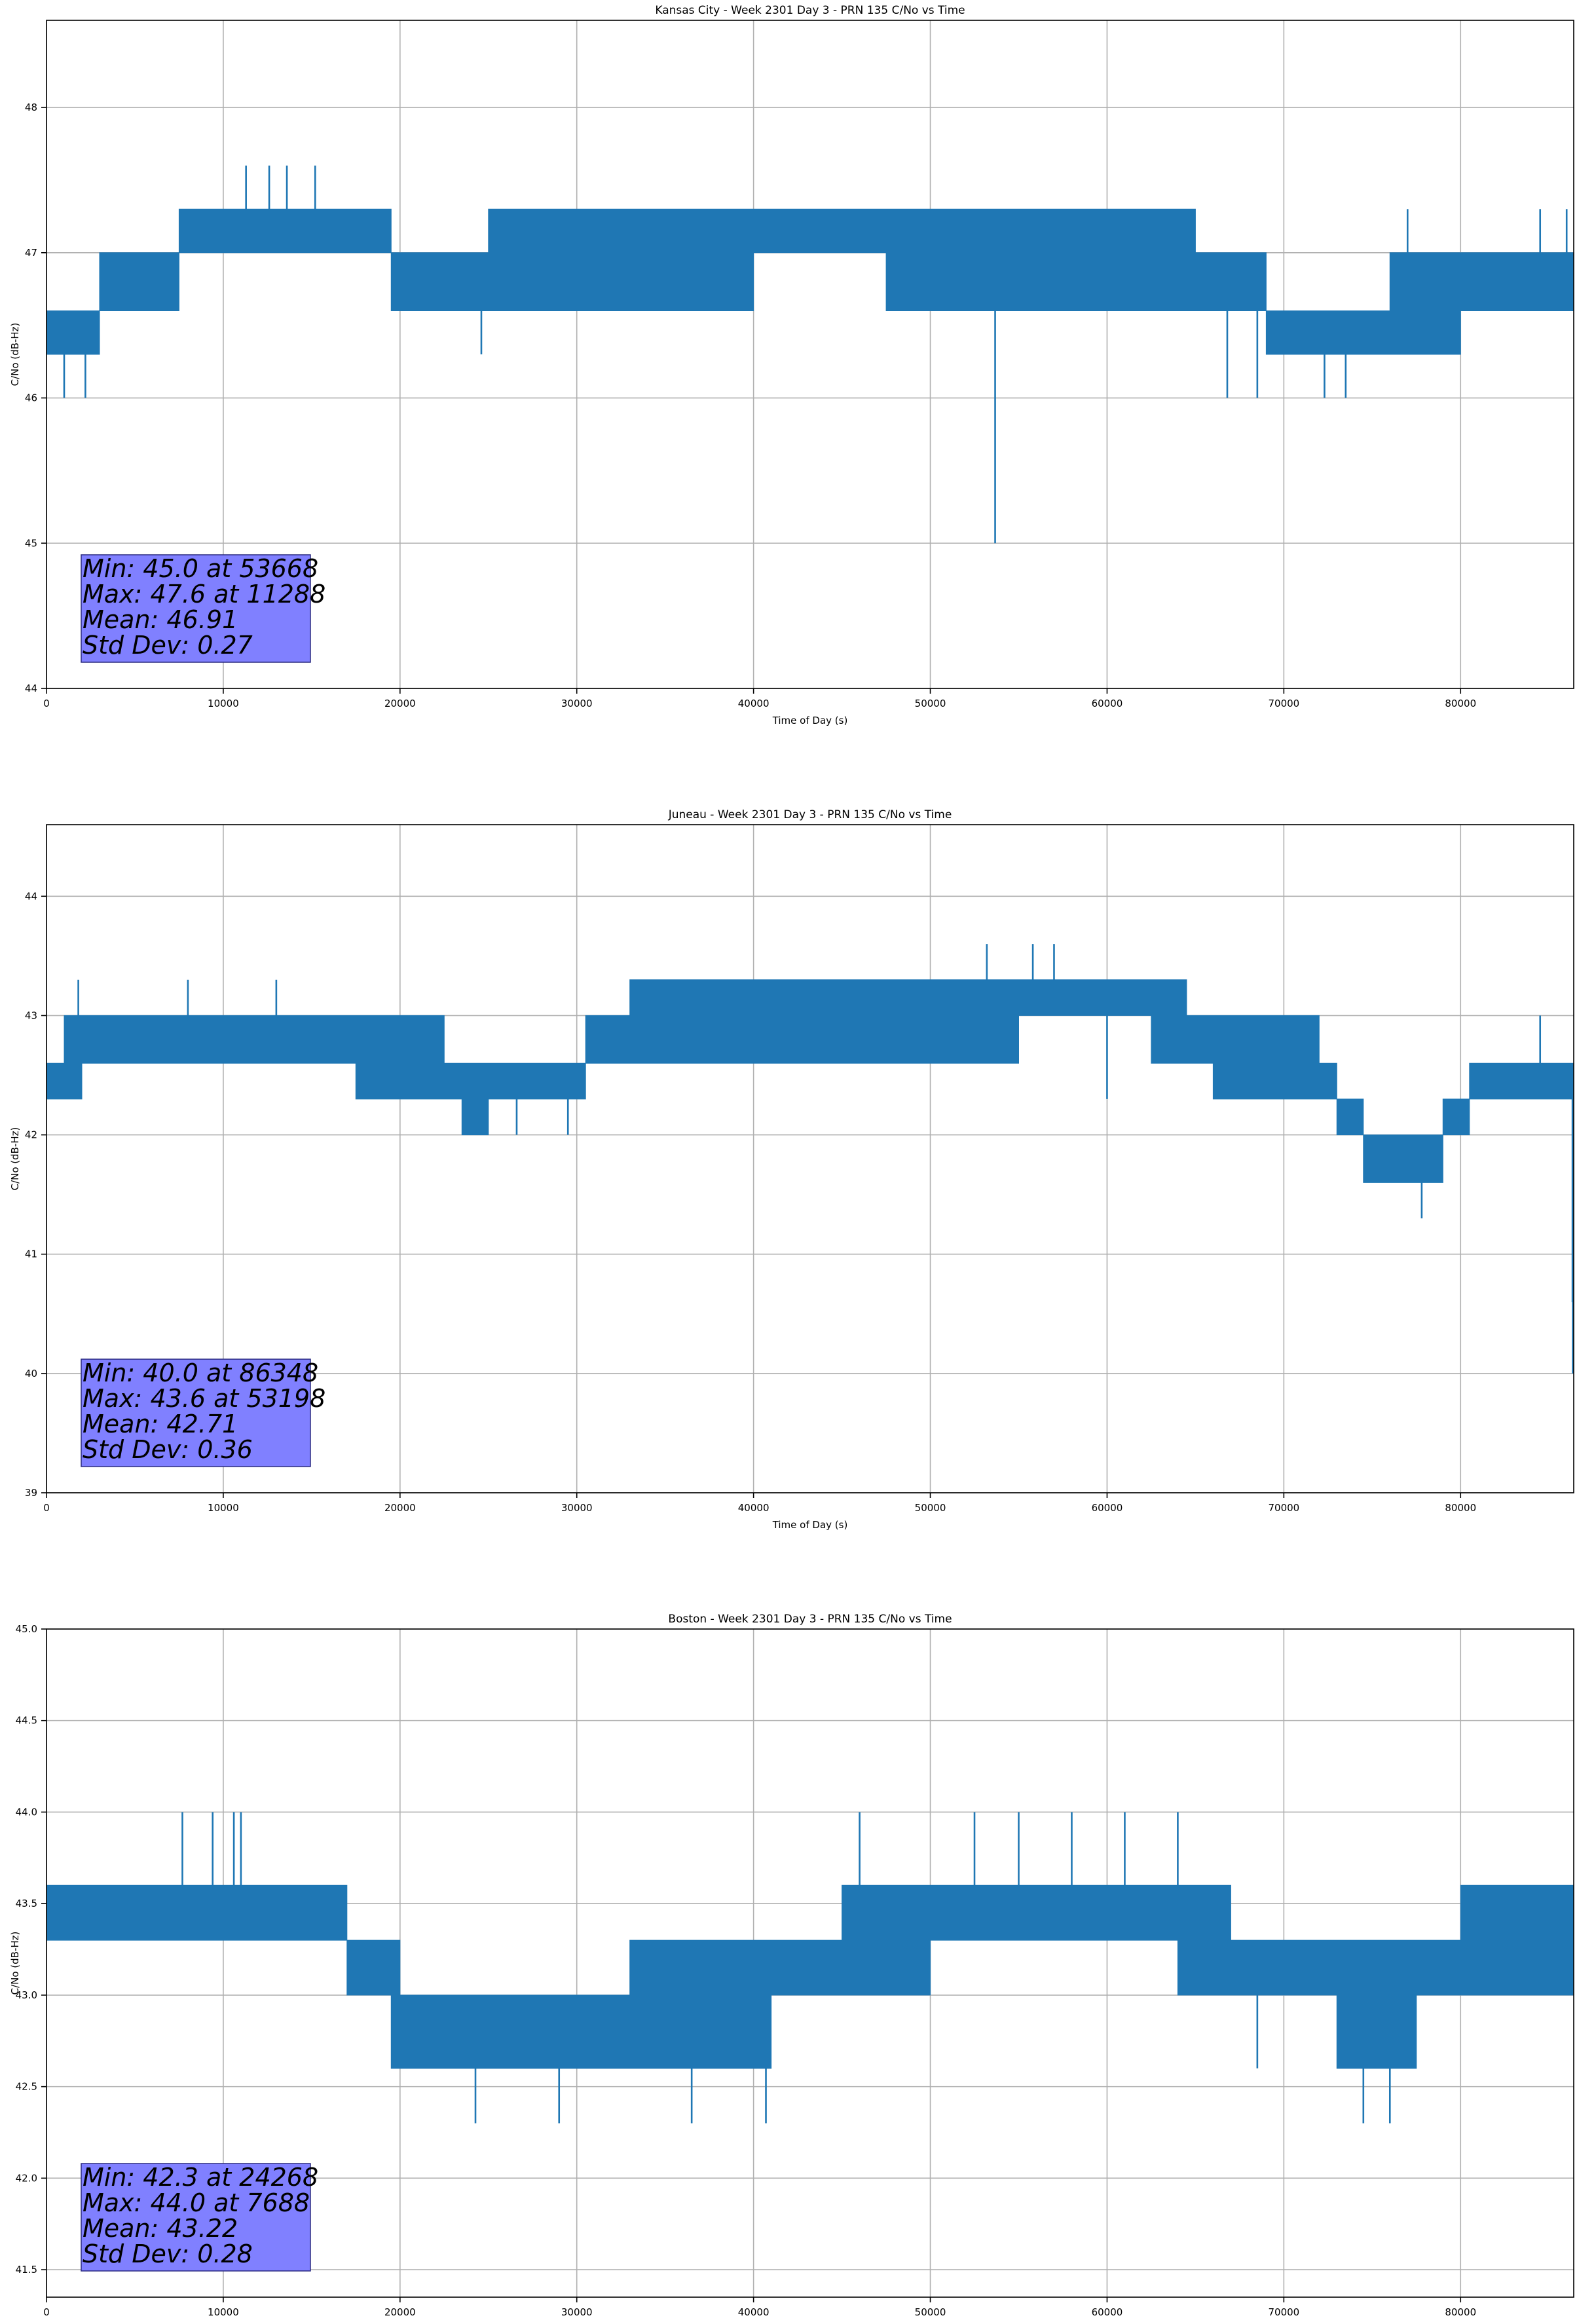 The height and width of the screenshot is (2324, 1577). What do you see at coordinates (200, 568) in the screenshot?
I see `chart-0-stats-line-0: Min: 45.0 at 53668` at bounding box center [200, 568].